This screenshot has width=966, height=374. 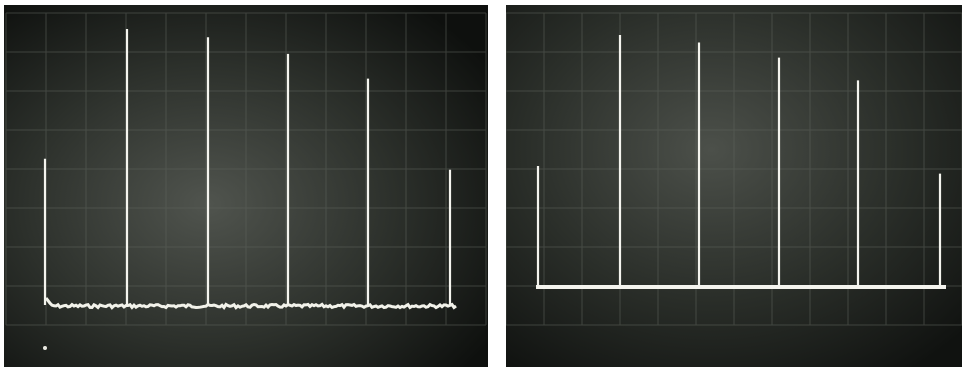 What do you see at coordinates (250, 303) in the screenshot?
I see `noisy-baseline-trace` at bounding box center [250, 303].